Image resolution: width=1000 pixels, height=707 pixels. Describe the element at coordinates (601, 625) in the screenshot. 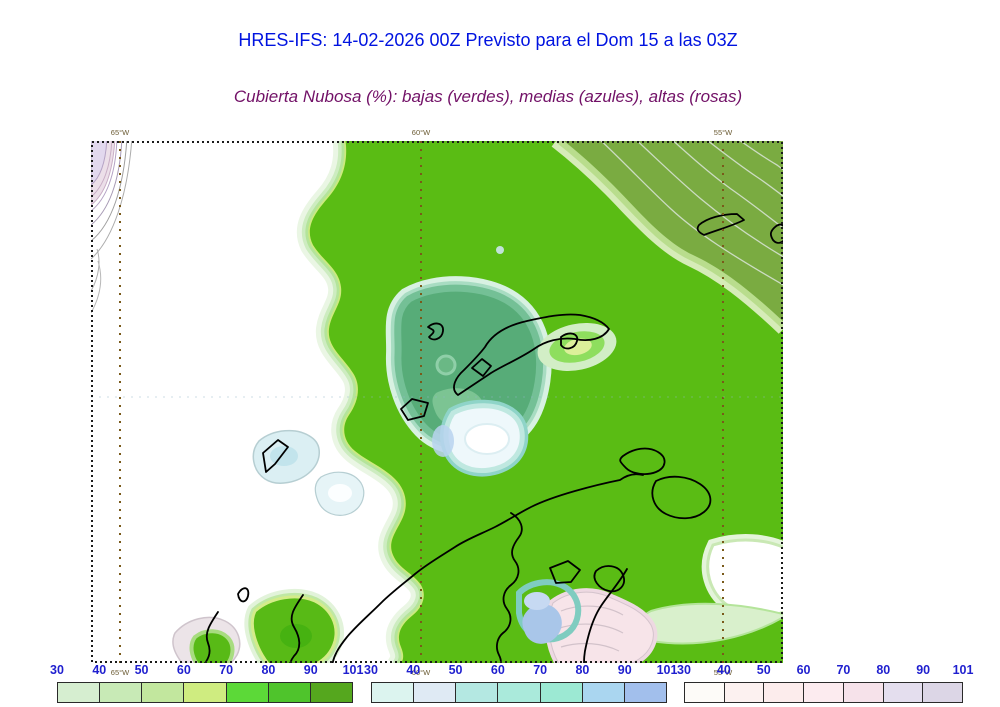

I see `high-cloud-pink-patch` at that location.